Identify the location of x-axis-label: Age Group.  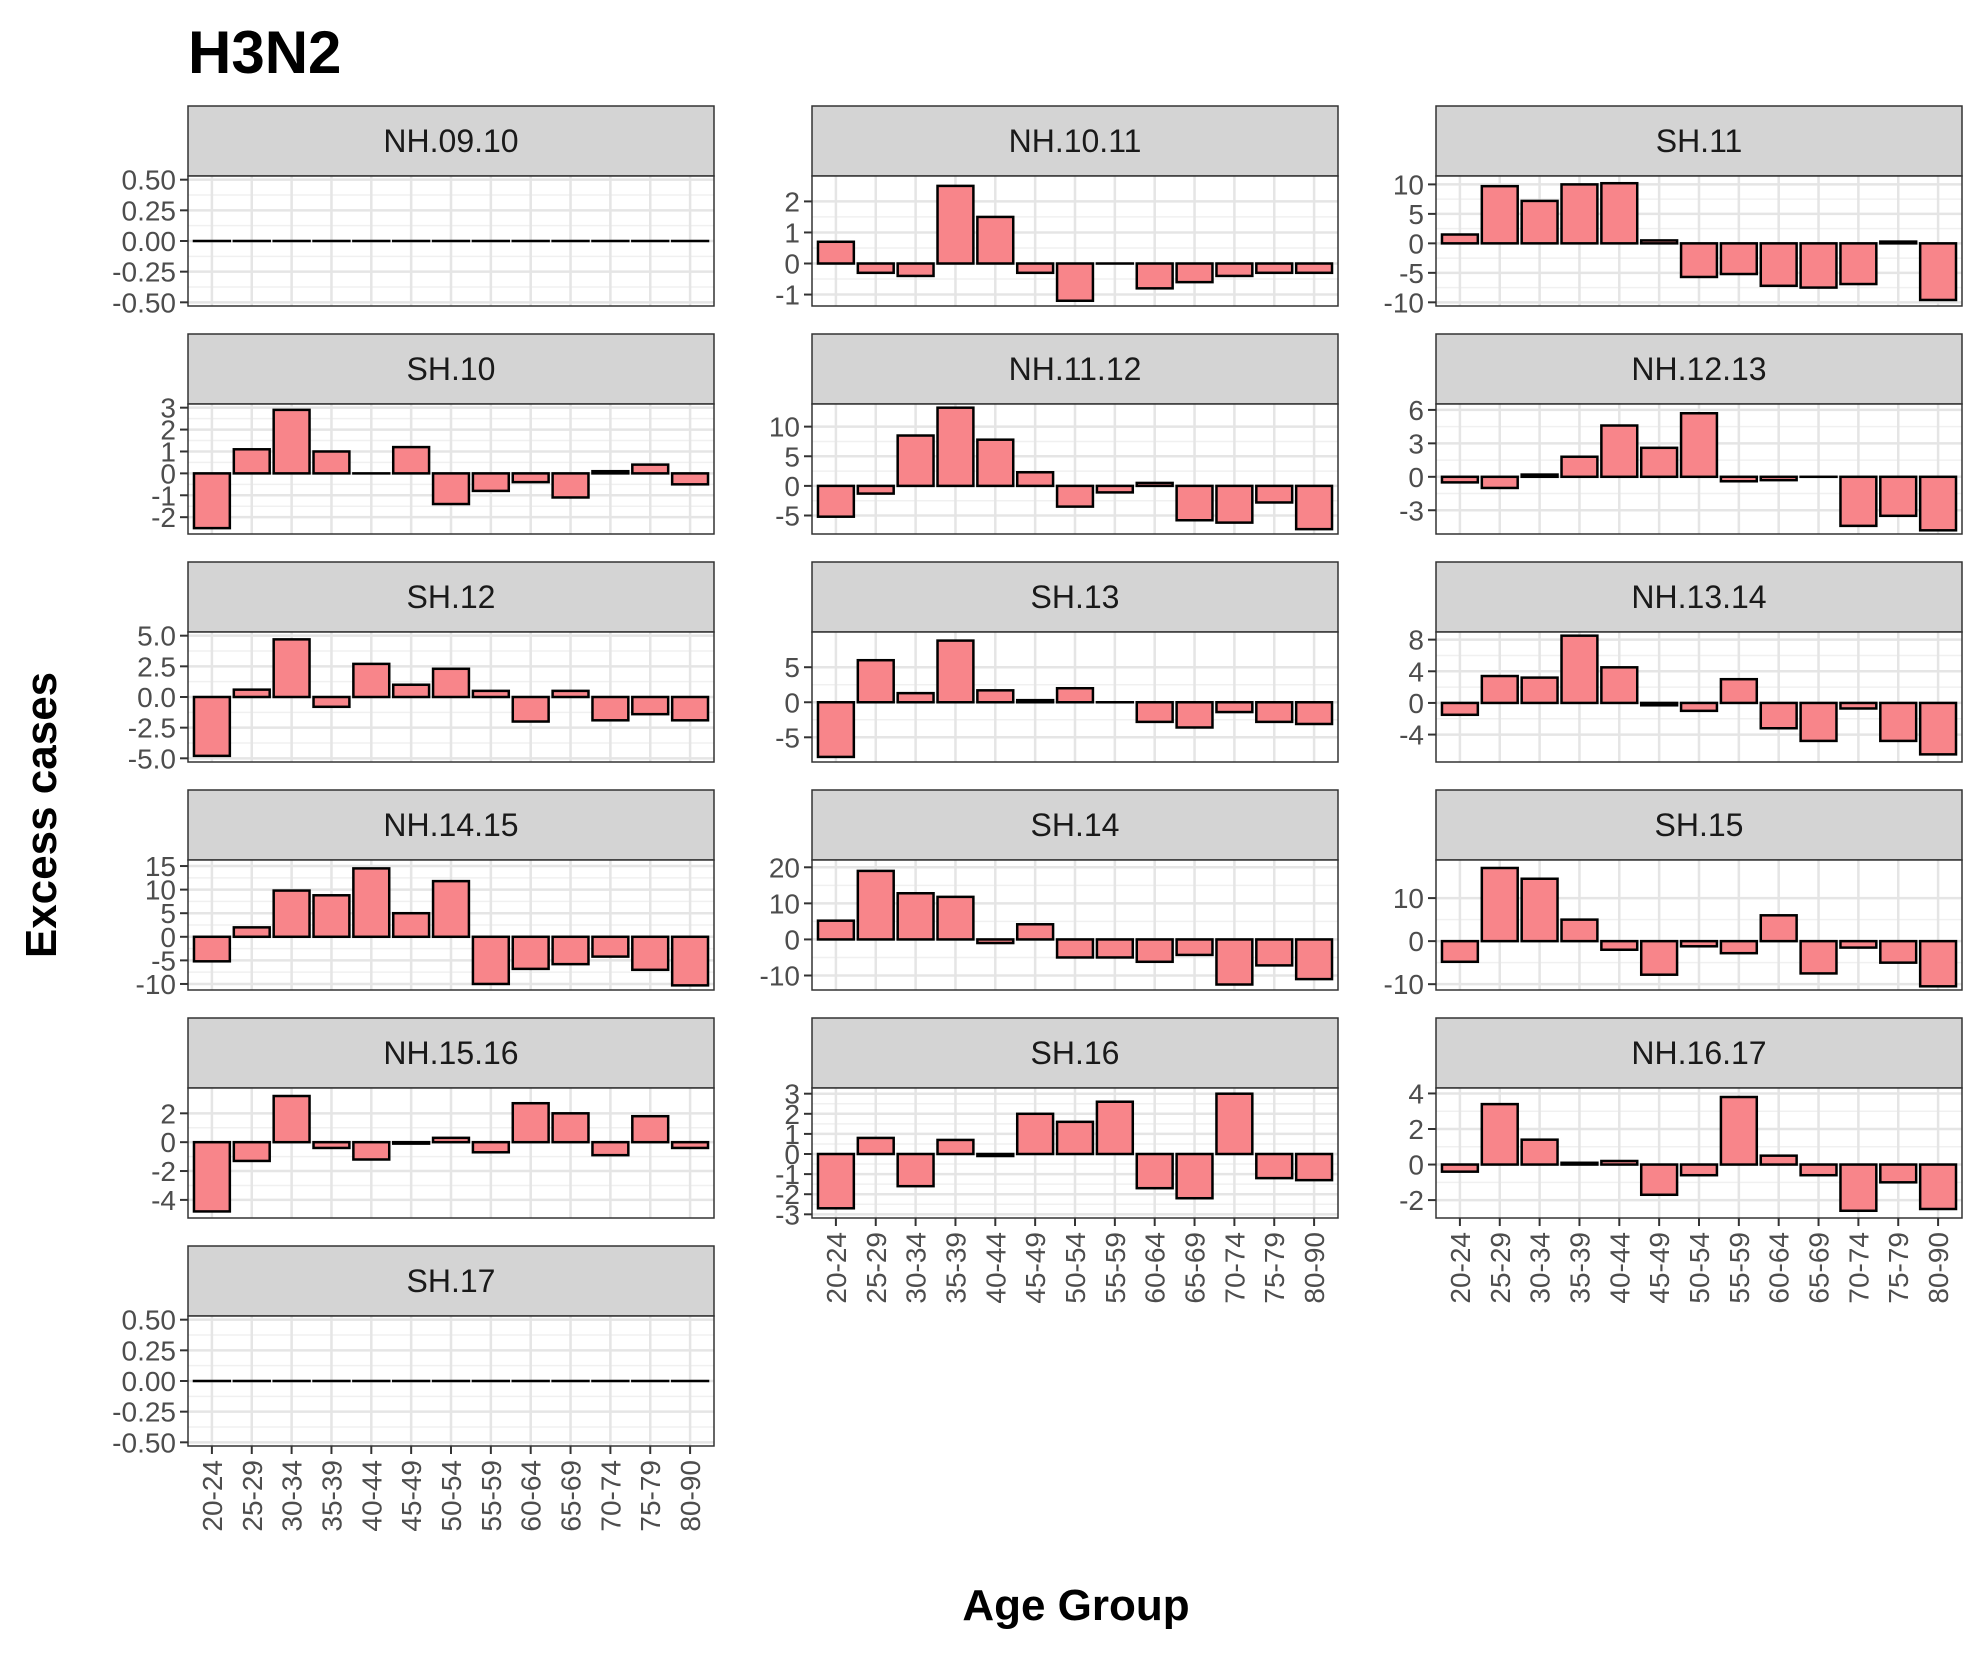
(1075, 1605).